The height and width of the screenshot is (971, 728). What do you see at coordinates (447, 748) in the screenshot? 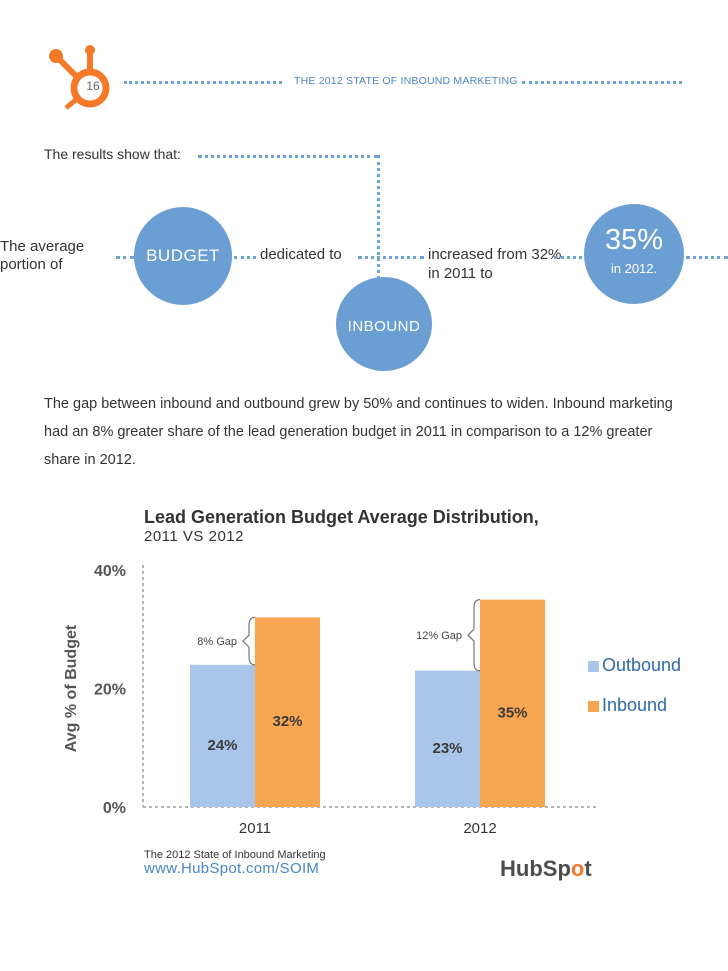
I see `bar-data-label: 23%` at bounding box center [447, 748].